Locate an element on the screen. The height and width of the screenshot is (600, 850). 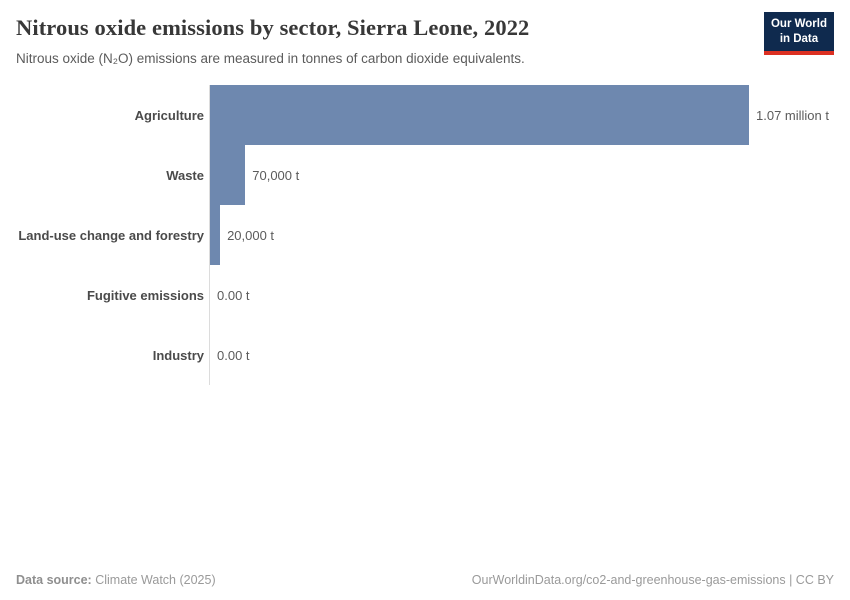
chart-row: Fugitive emissions 0.00 t is located at coordinates (425, 295).